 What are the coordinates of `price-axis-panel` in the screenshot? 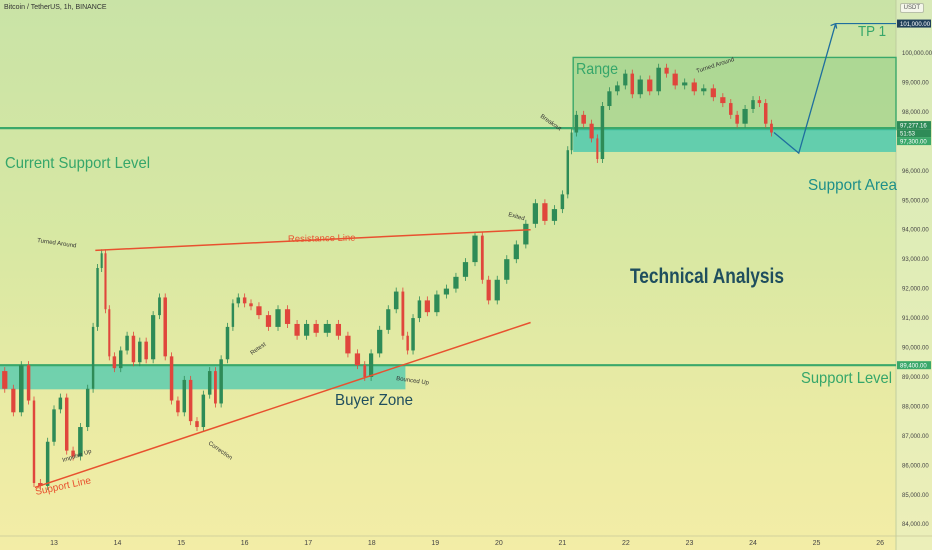 It's located at (914, 275).